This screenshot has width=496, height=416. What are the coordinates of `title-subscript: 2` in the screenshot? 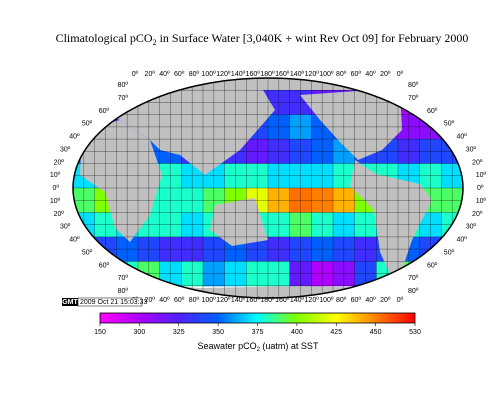 It's located at (155, 42).